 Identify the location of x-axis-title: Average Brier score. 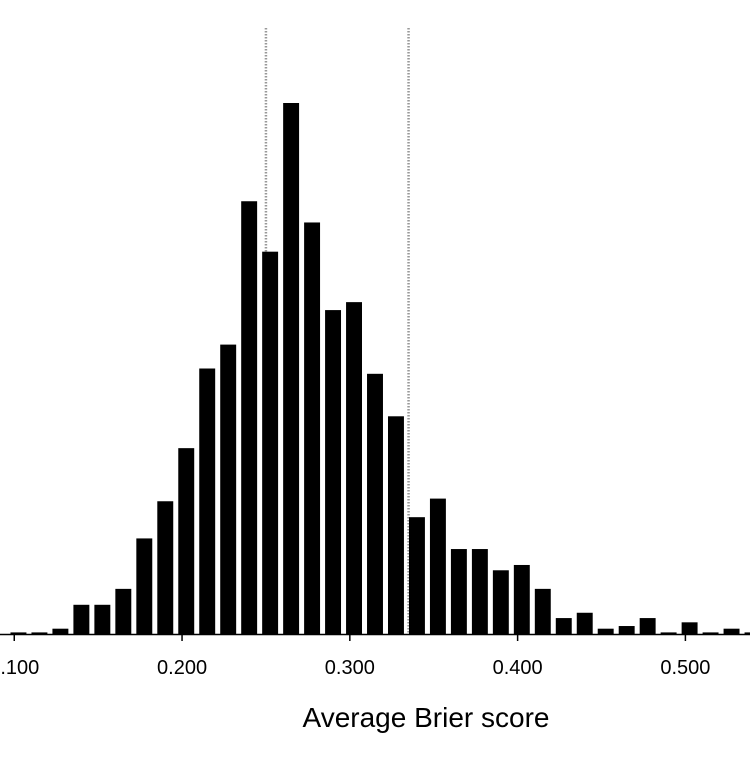
(426, 717).